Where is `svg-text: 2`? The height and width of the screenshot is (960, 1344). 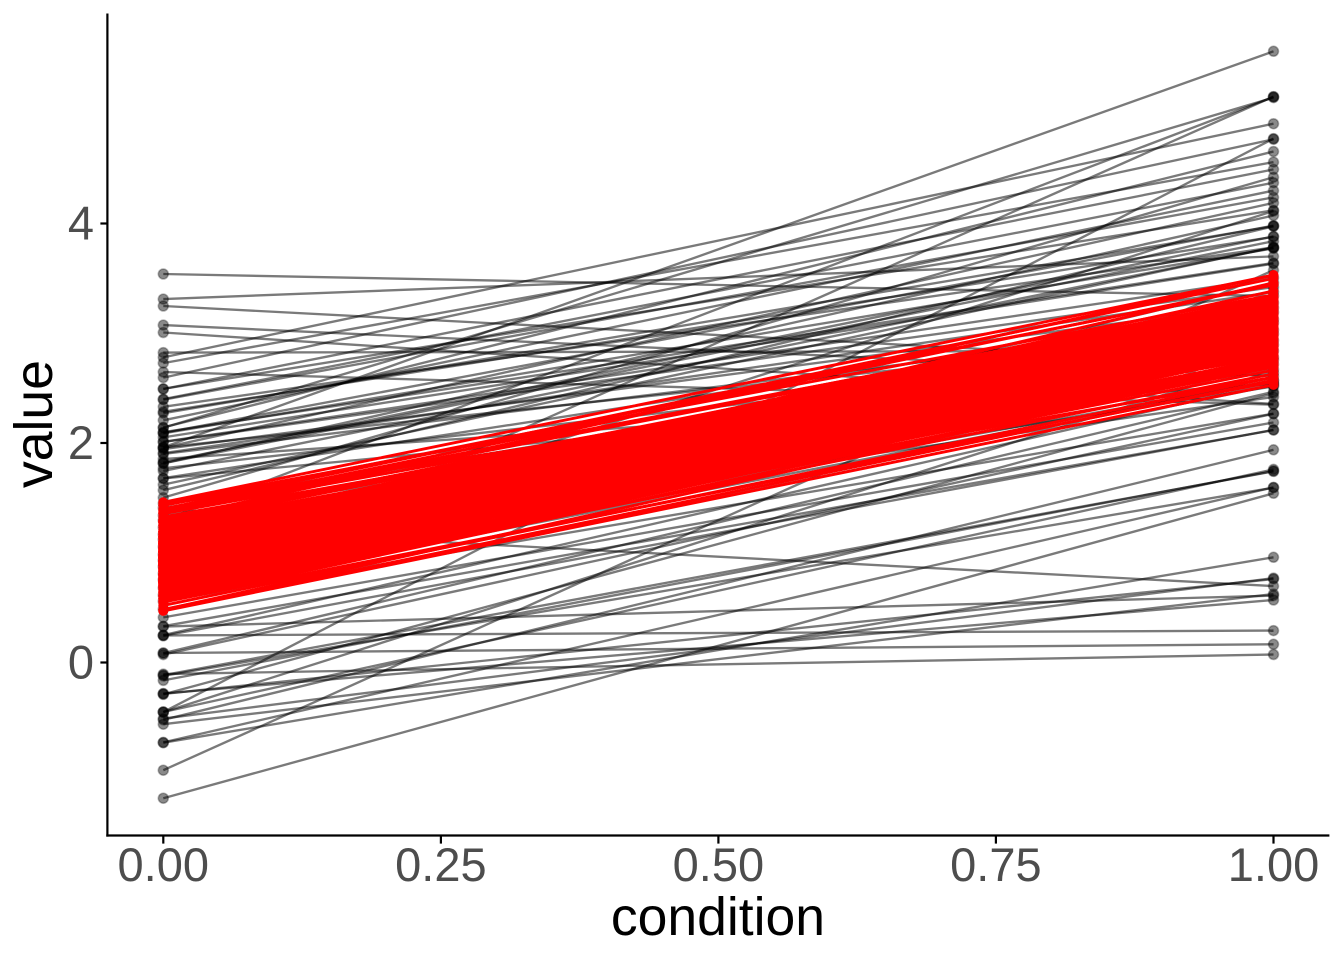
svg-text: 2 is located at coordinates (81, 442).